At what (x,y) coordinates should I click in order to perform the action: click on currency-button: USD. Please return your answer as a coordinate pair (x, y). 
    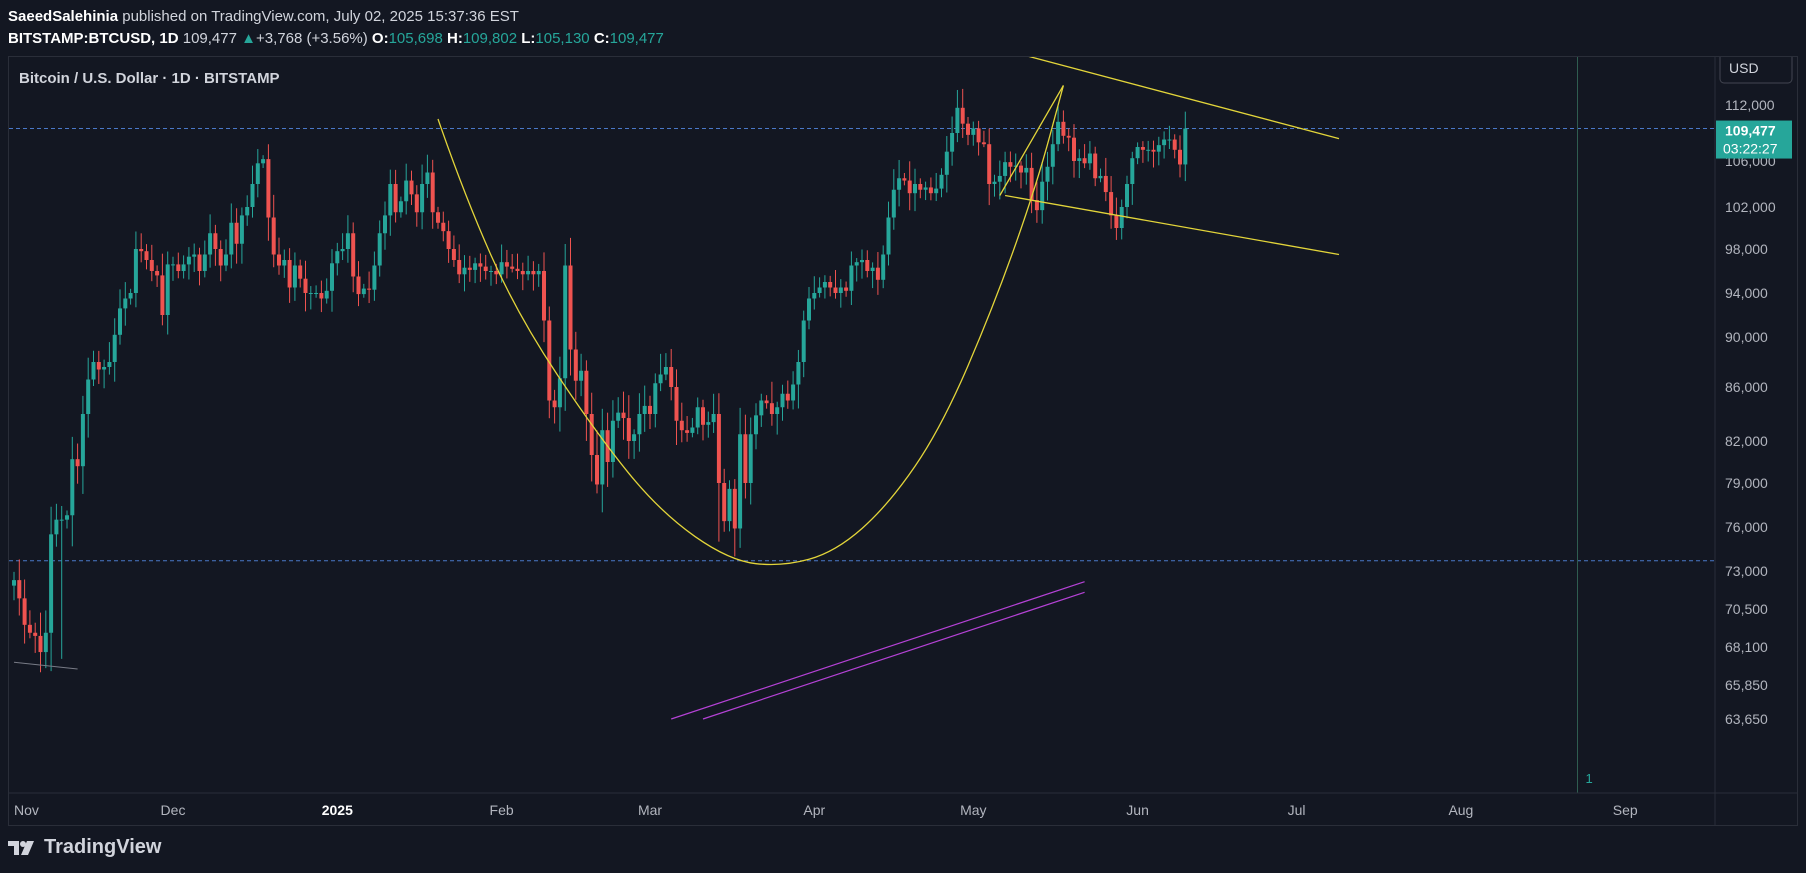
    Looking at the image, I should click on (1756, 67).